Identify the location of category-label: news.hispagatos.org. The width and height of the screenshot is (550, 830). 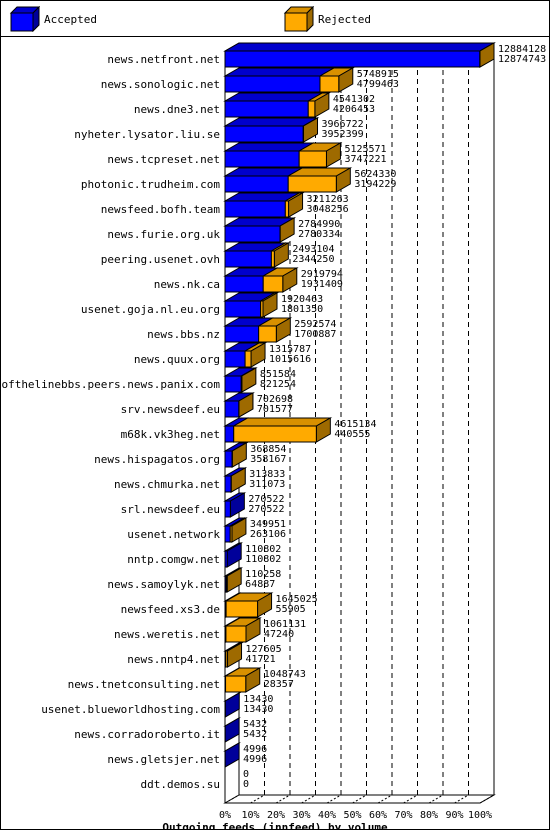
(157, 459).